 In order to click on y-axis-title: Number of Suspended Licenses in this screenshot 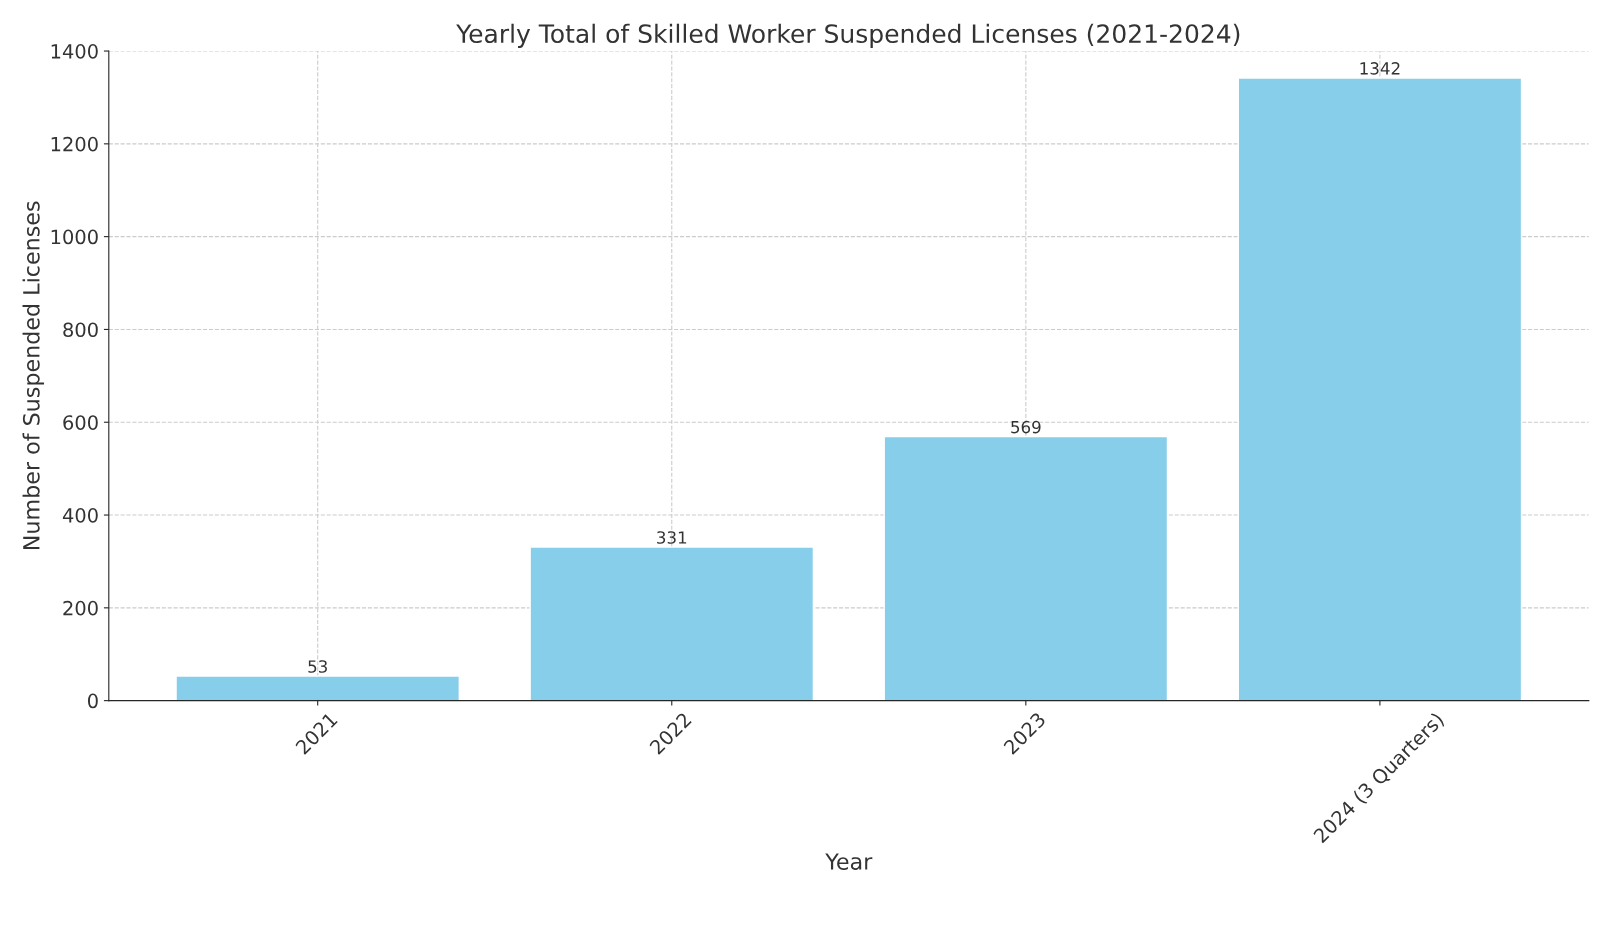, I will do `click(33, 375)`.